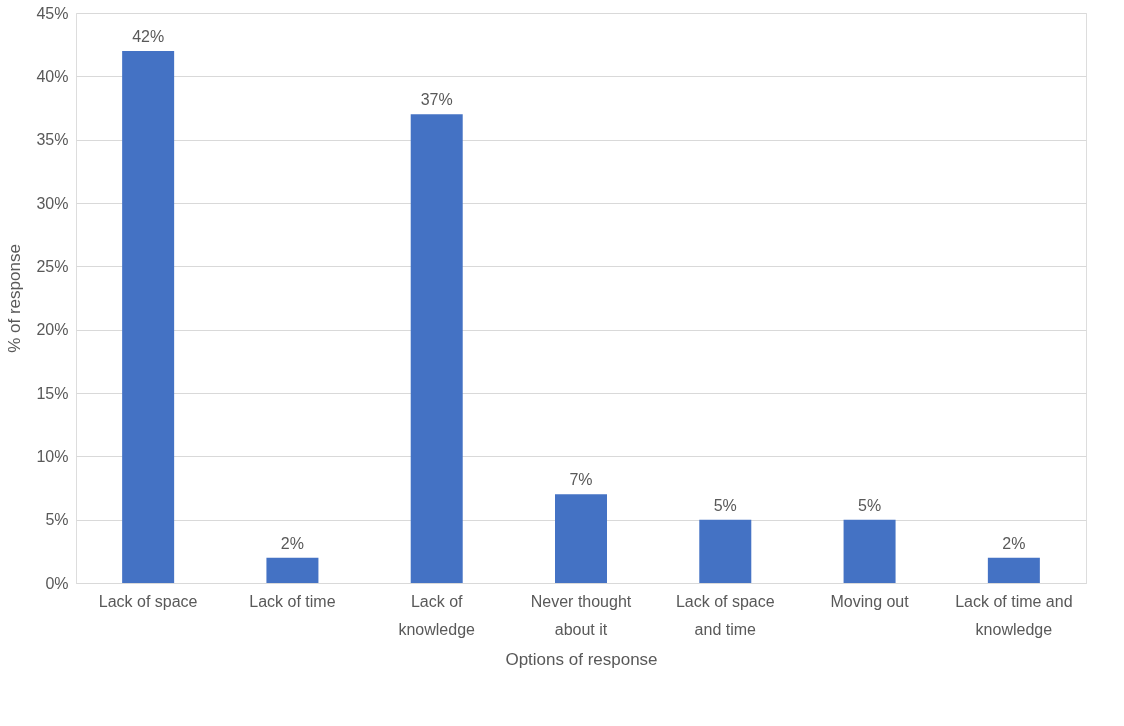 The image size is (1124, 726). Describe the element at coordinates (1014, 615) in the screenshot. I see `x-tick-label: Lack of time and knowledge` at that location.